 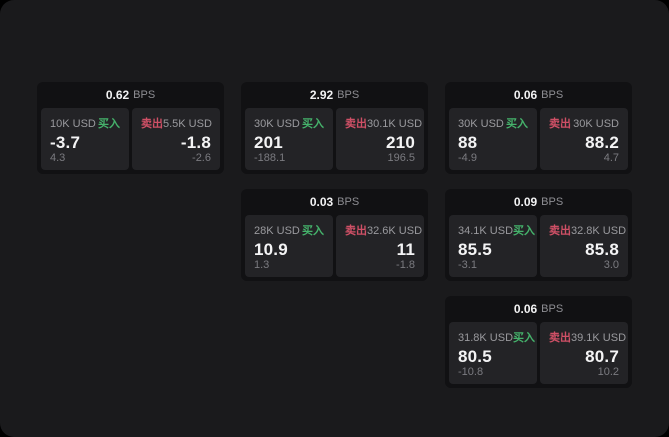 What do you see at coordinates (608, 372) in the screenshot?
I see `sell-delta: 10.2` at bounding box center [608, 372].